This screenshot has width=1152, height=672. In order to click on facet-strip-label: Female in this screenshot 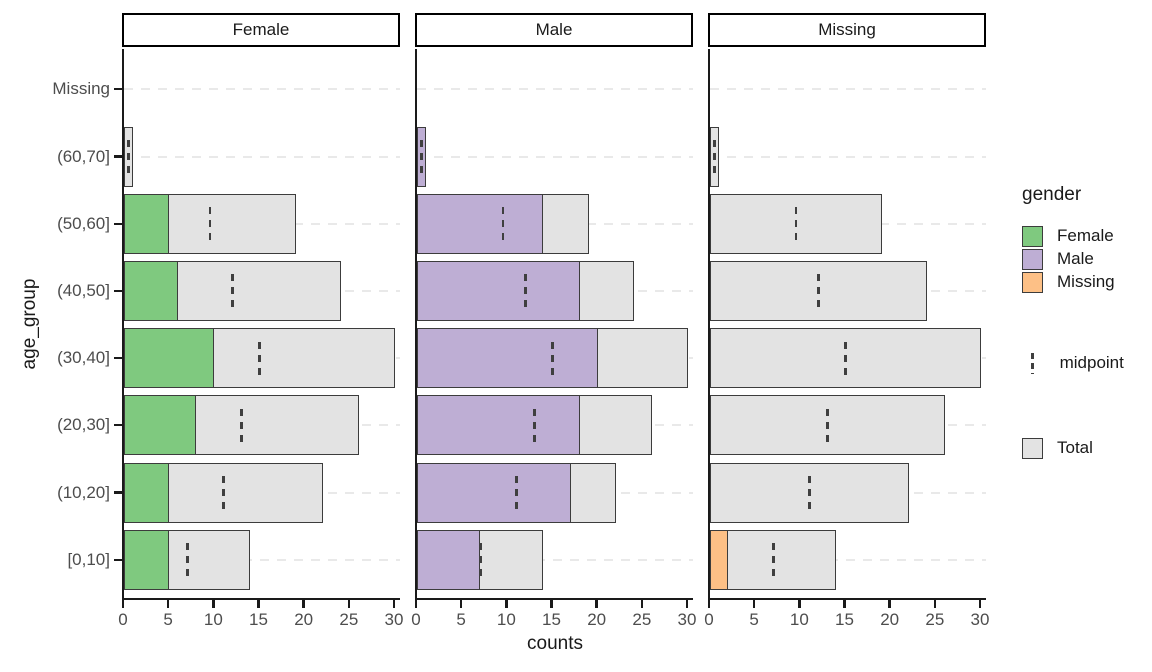, I will do `click(261, 29)`.